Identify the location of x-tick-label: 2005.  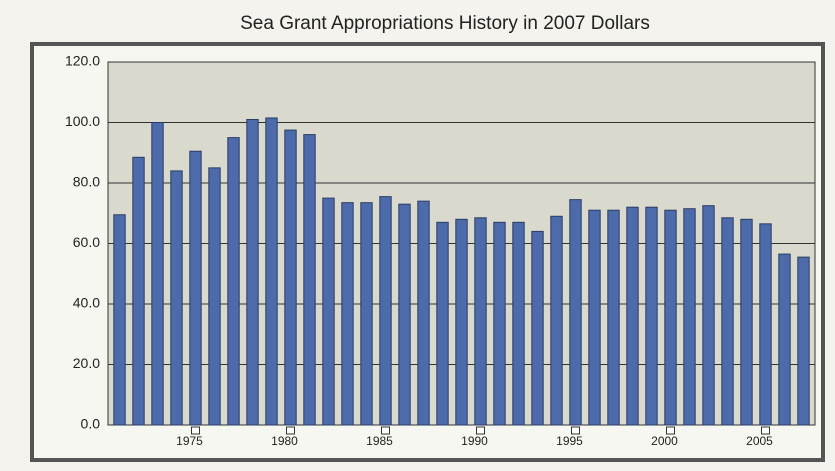
(759, 441).